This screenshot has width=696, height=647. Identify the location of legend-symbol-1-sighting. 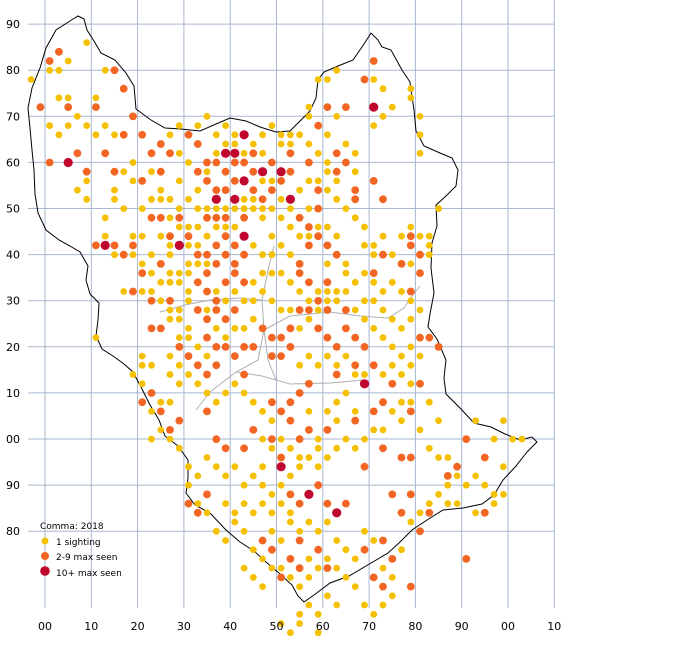
(45, 541).